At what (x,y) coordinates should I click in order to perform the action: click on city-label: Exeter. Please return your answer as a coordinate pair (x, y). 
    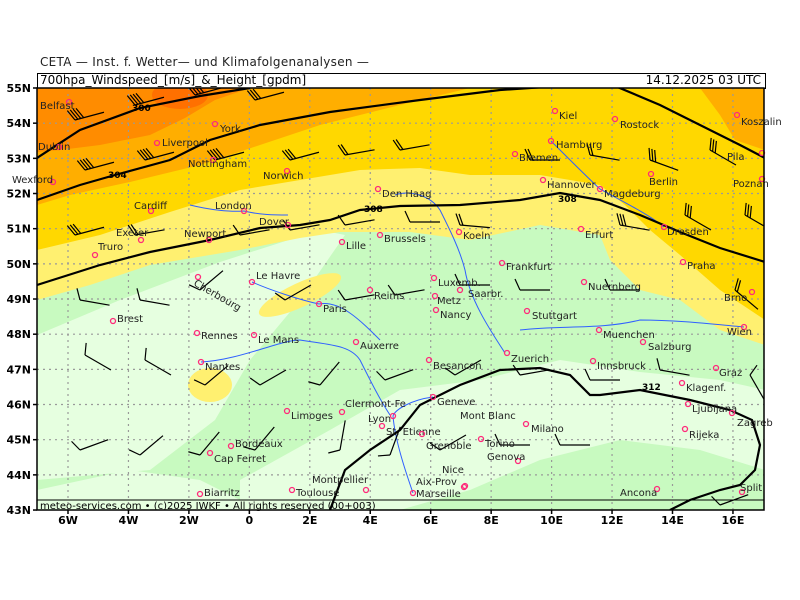
    Looking at the image, I should click on (132, 233).